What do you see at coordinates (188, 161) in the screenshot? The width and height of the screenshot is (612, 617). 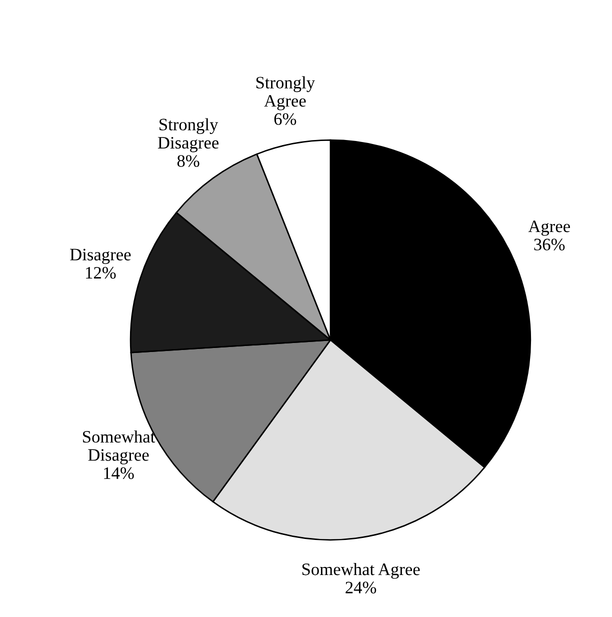 I see `data-label: 8%` at bounding box center [188, 161].